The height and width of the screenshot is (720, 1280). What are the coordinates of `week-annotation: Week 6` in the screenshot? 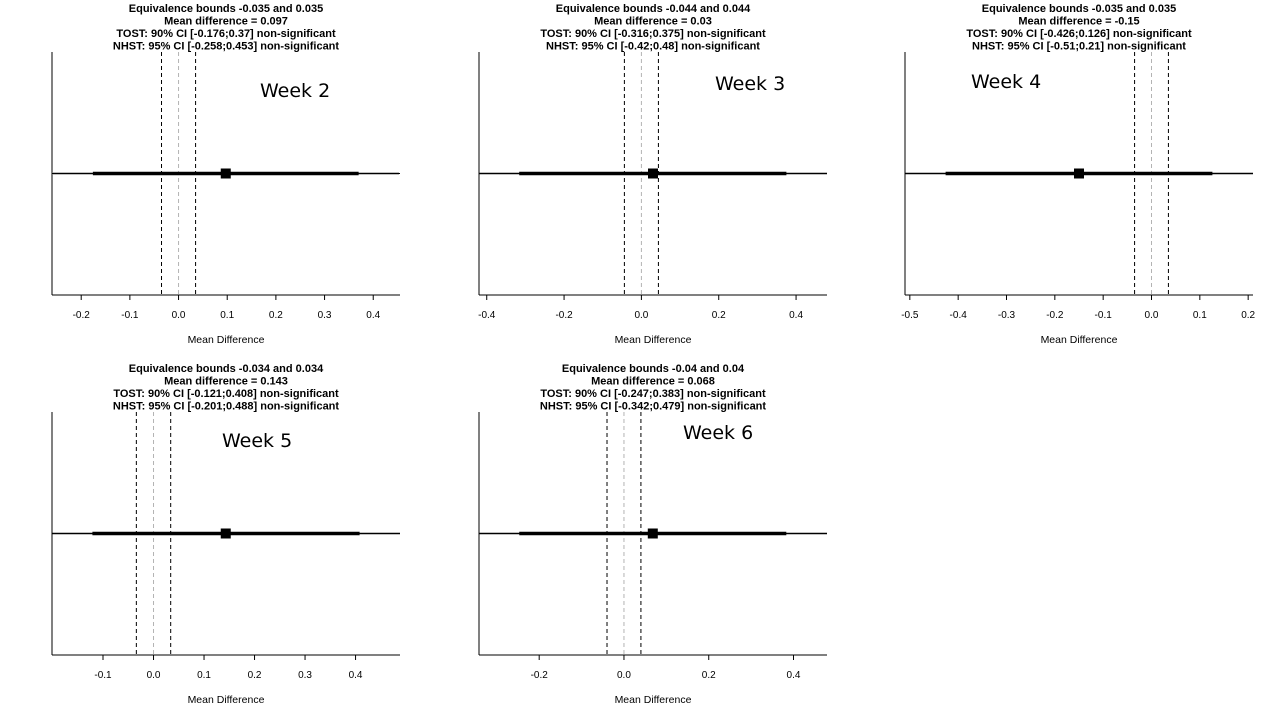 It's located at (718, 433).